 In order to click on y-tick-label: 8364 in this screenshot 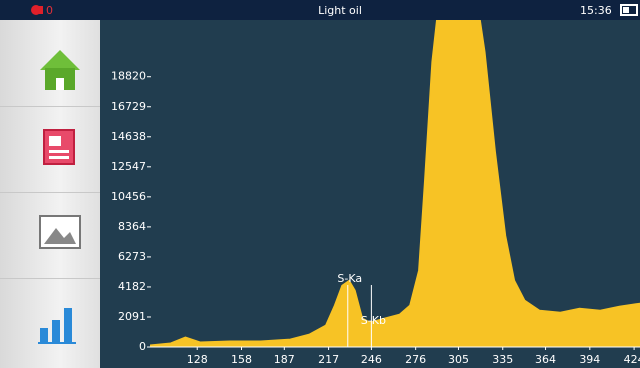, I will do `click(132, 226)`.